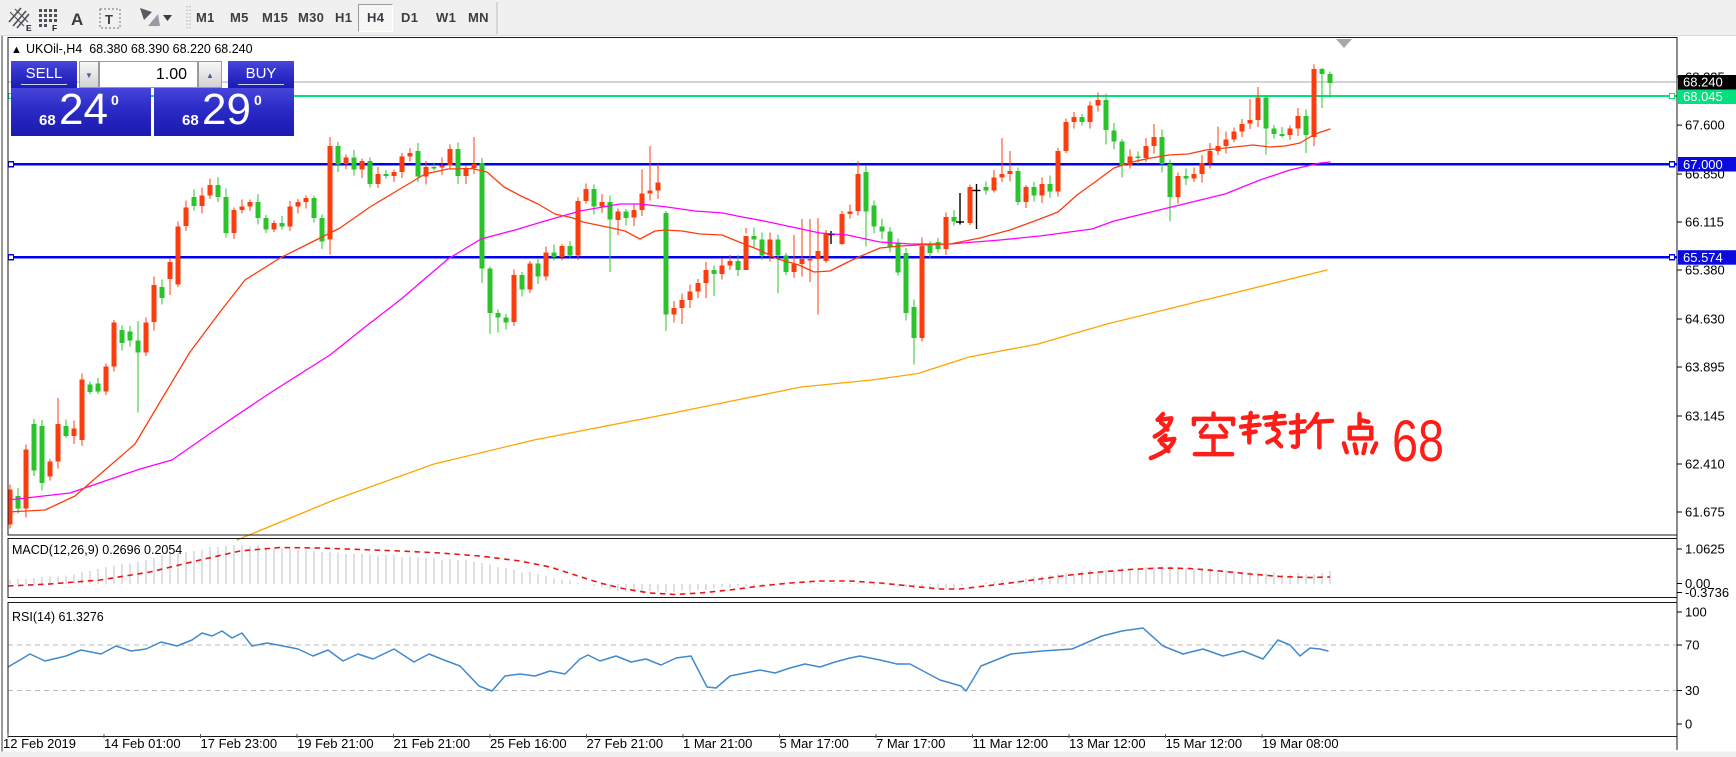  What do you see at coordinates (58, 617) in the screenshot?
I see `svg-text: RSI(14) 61.3276` at bounding box center [58, 617].